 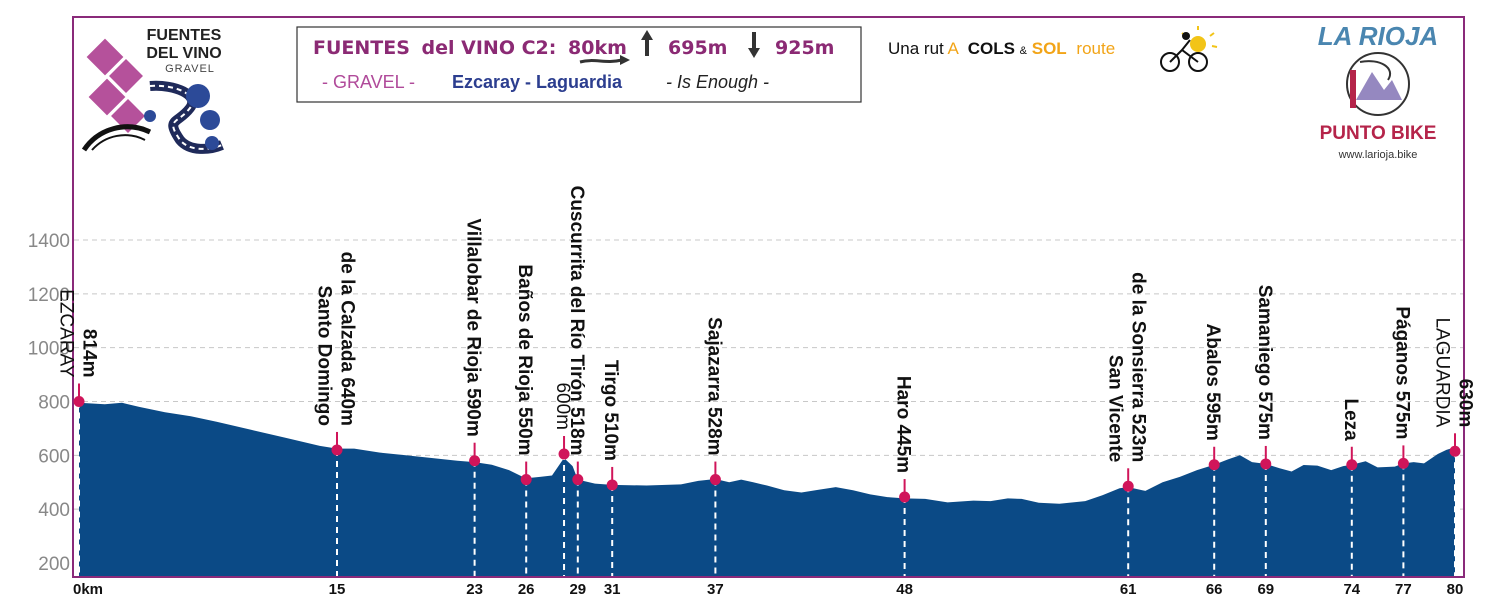 What do you see at coordinates (537, 82) in the screenshot?
I see `route-ends: Ezcaray - Laguardia` at bounding box center [537, 82].